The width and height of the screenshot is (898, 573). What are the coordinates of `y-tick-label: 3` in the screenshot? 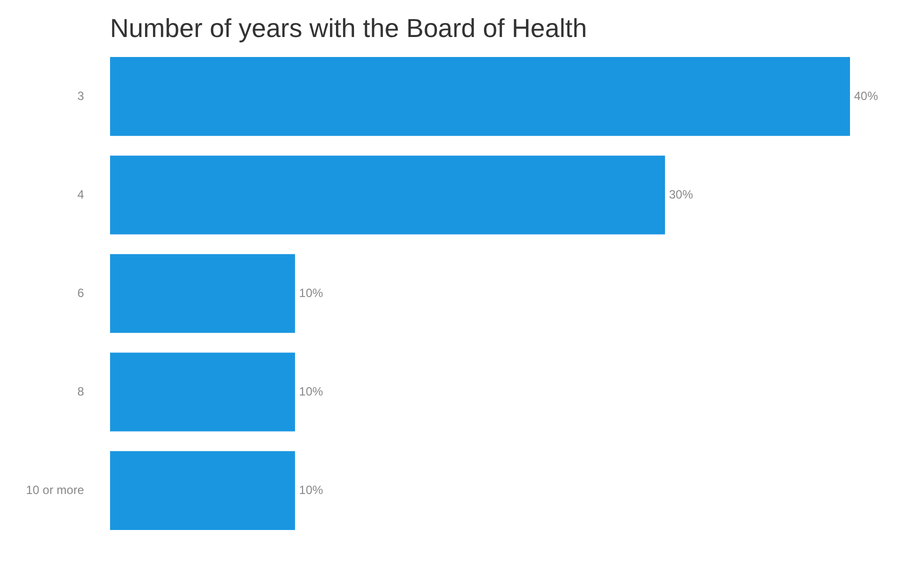 It's located at (80, 95).